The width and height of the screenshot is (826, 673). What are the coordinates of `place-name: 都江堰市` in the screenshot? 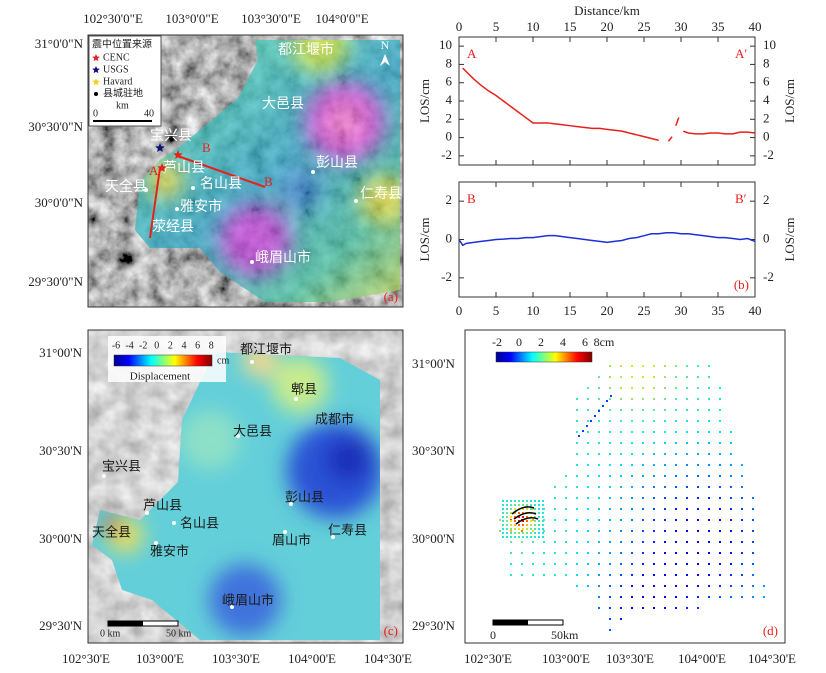 It's located at (266, 350).